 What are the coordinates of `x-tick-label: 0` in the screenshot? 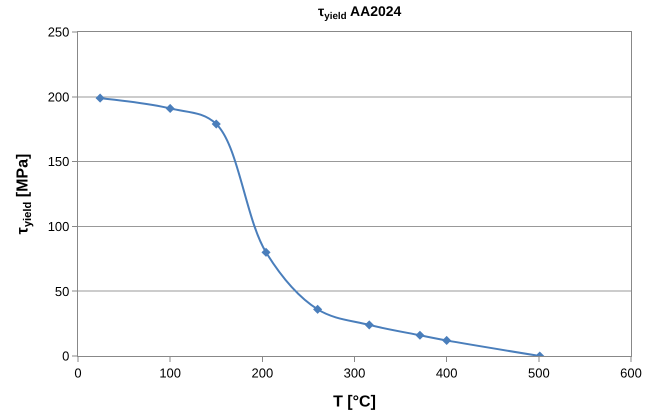 It's located at (78, 373).